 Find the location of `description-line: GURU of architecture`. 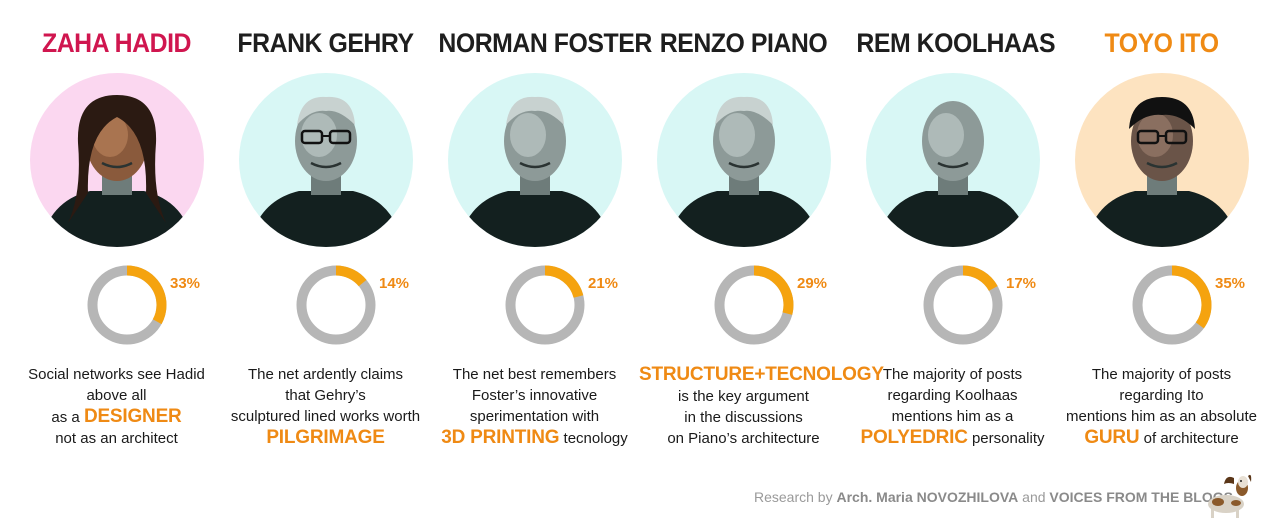

description-line: GURU of architecture is located at coordinates (1161, 438).